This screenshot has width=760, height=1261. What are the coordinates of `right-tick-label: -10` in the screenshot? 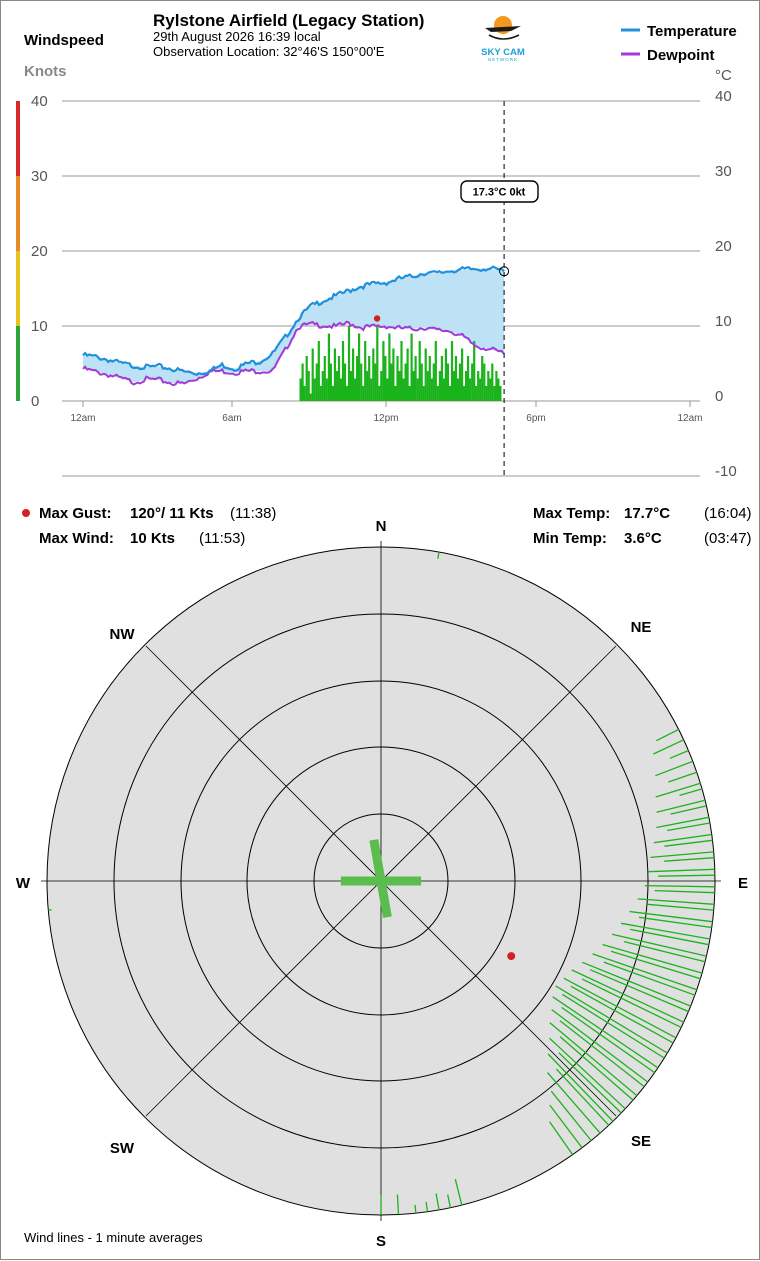 It's located at (726, 471).